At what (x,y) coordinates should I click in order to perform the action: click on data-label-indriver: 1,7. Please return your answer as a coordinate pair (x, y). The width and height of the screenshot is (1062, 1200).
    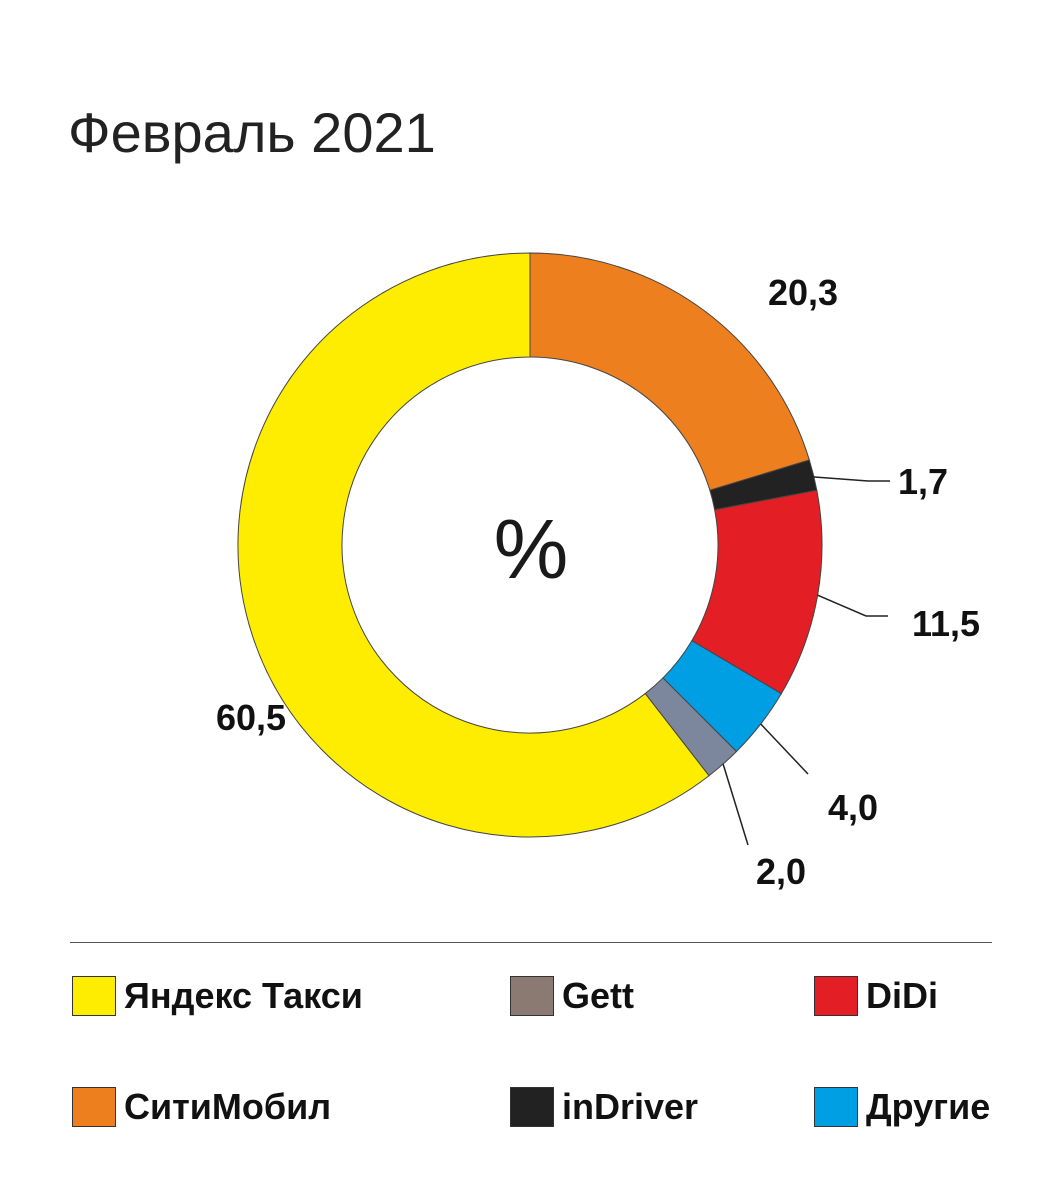
    Looking at the image, I should click on (923, 481).